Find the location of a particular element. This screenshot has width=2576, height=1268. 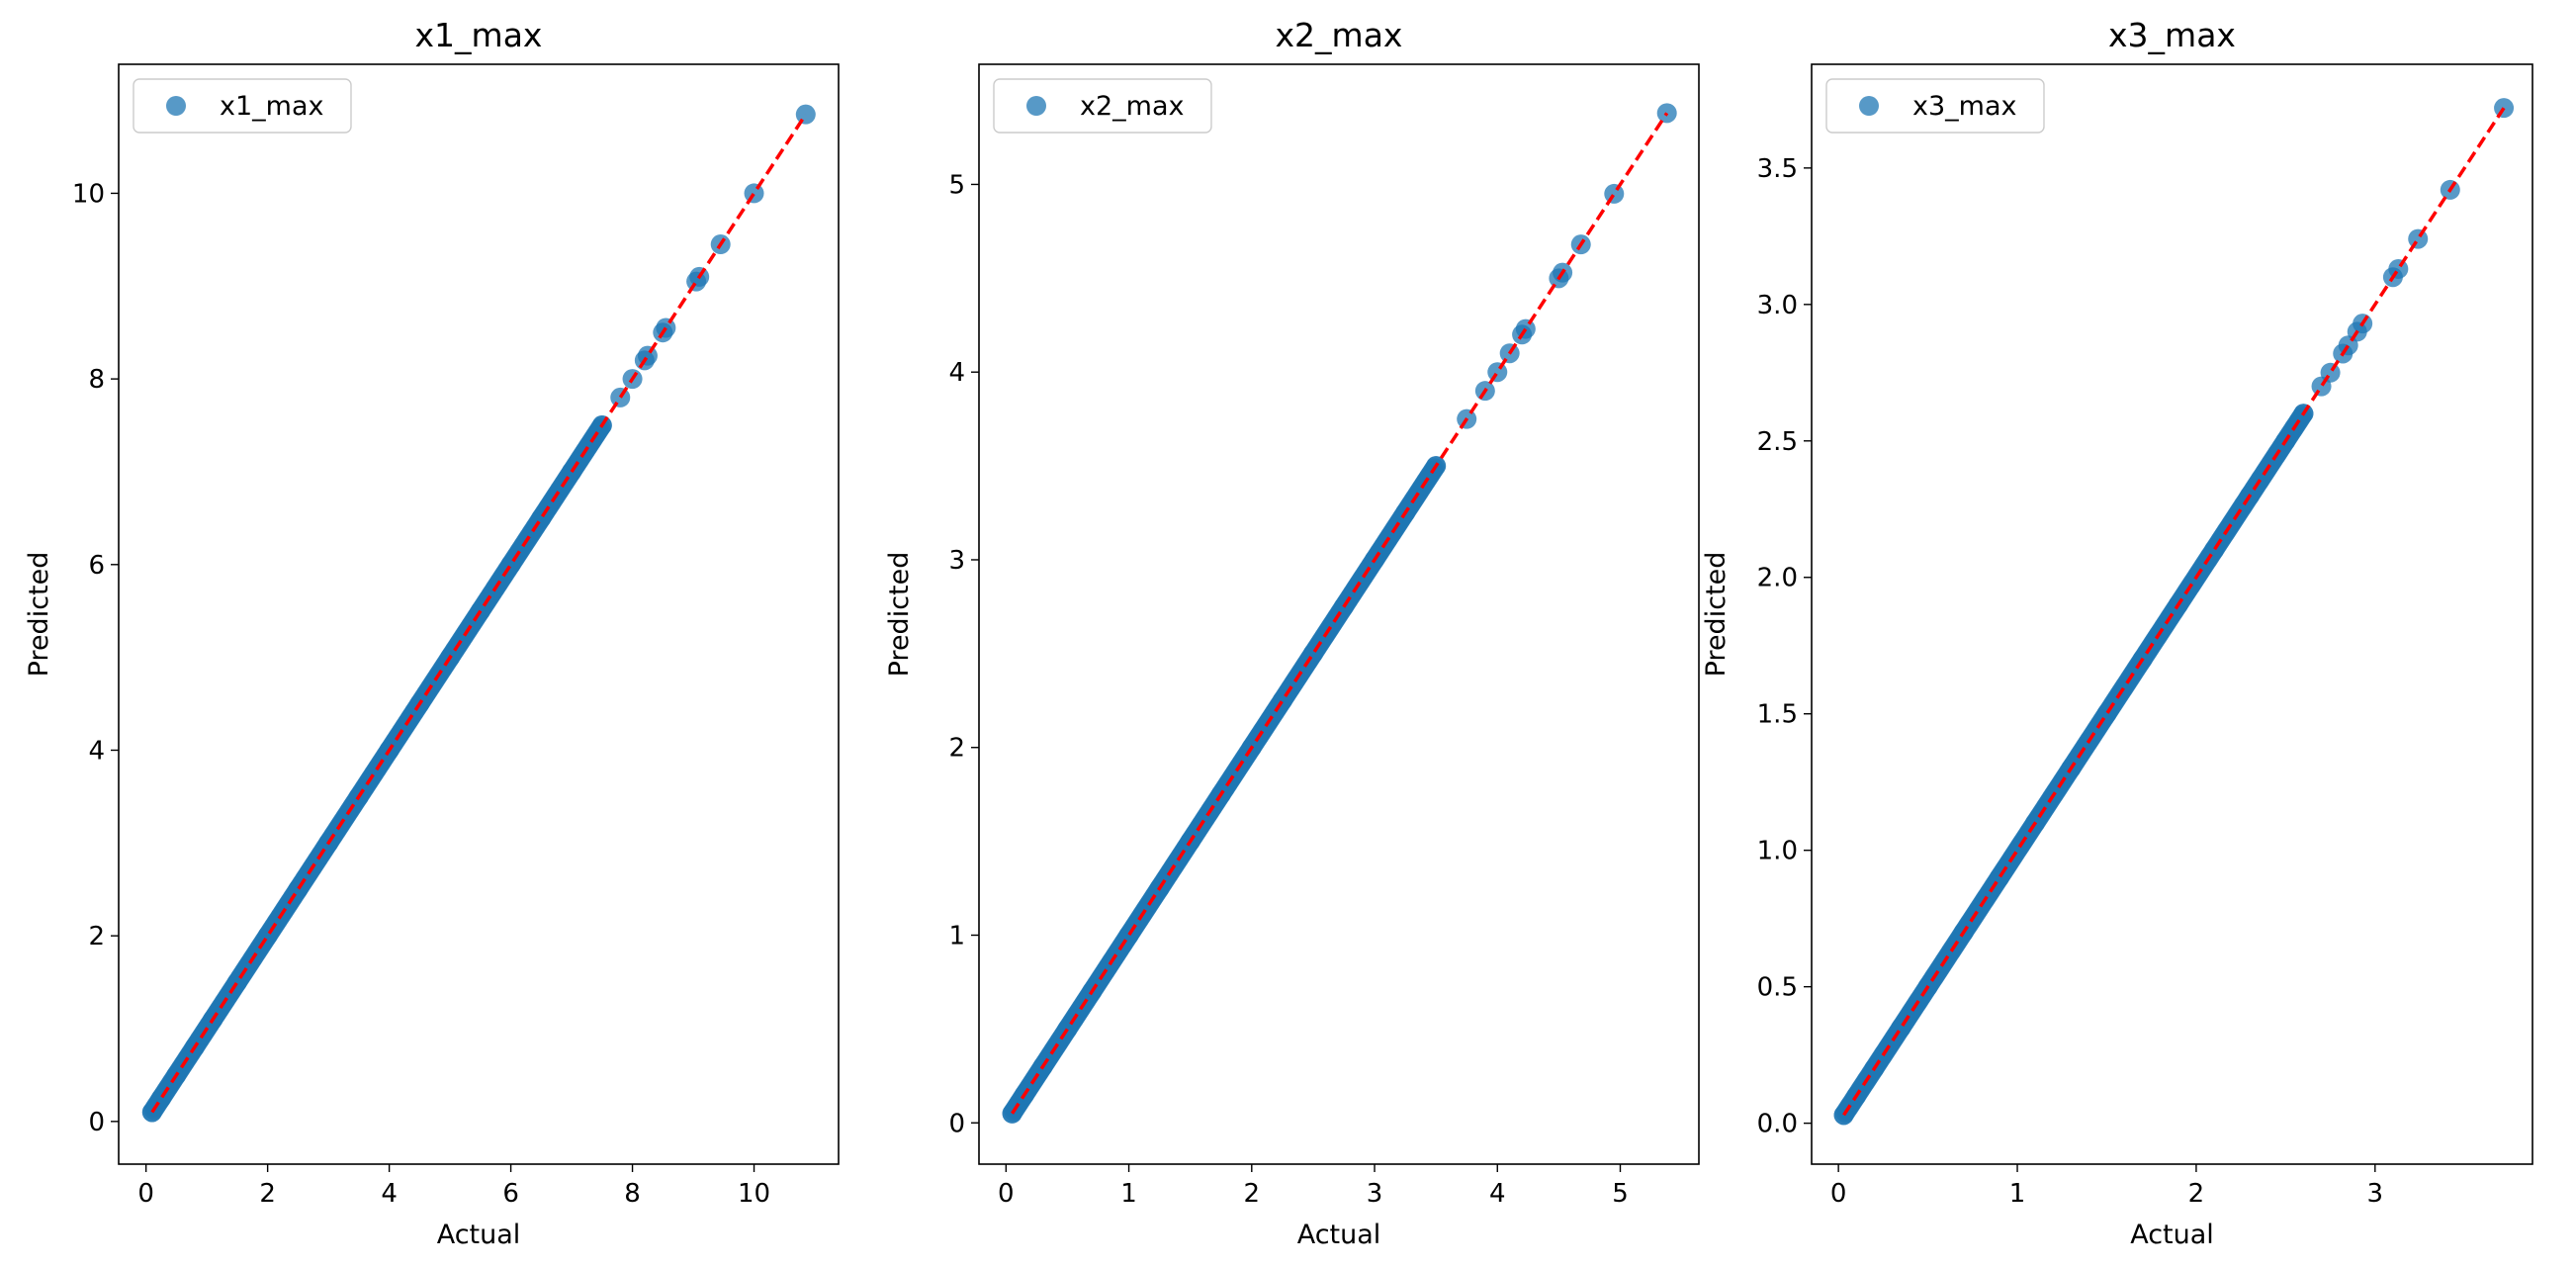

legend: x2_max is located at coordinates (1102, 106).